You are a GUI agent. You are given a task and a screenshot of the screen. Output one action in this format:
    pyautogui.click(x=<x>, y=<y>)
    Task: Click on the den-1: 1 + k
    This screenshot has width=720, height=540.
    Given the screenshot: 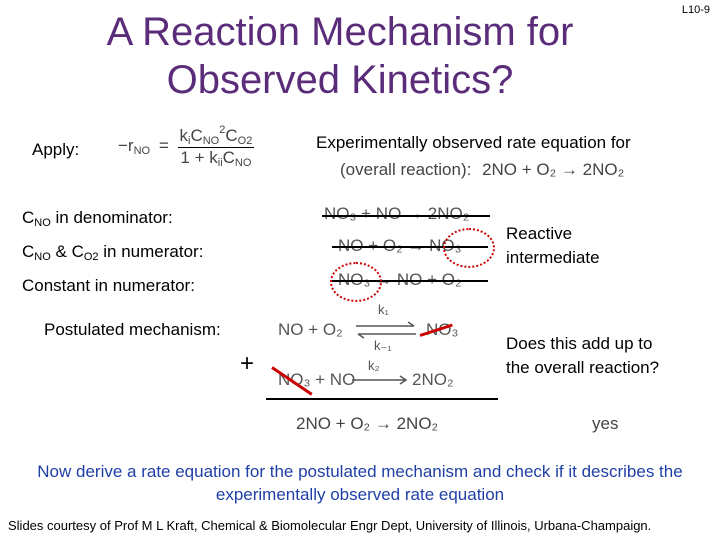 What is the action you would take?
    pyautogui.click(x=199, y=157)
    